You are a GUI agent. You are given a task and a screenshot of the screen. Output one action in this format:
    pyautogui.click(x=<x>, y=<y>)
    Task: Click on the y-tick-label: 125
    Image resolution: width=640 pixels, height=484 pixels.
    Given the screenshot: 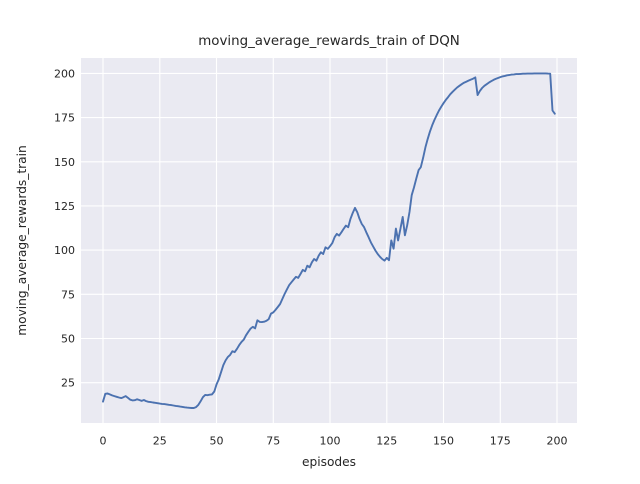 What is the action you would take?
    pyautogui.click(x=64, y=206)
    